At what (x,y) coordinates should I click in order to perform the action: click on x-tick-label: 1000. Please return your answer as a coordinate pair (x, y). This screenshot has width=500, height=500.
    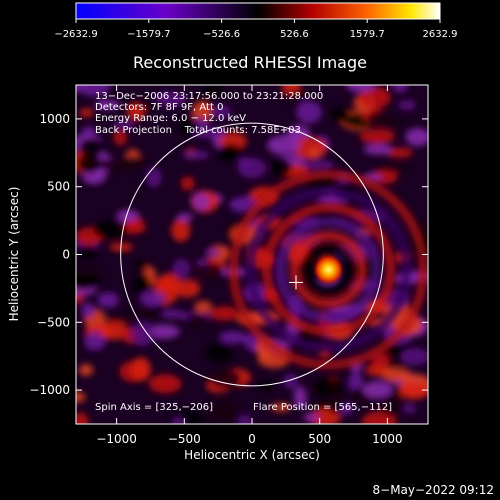
    Looking at the image, I should click on (387, 439).